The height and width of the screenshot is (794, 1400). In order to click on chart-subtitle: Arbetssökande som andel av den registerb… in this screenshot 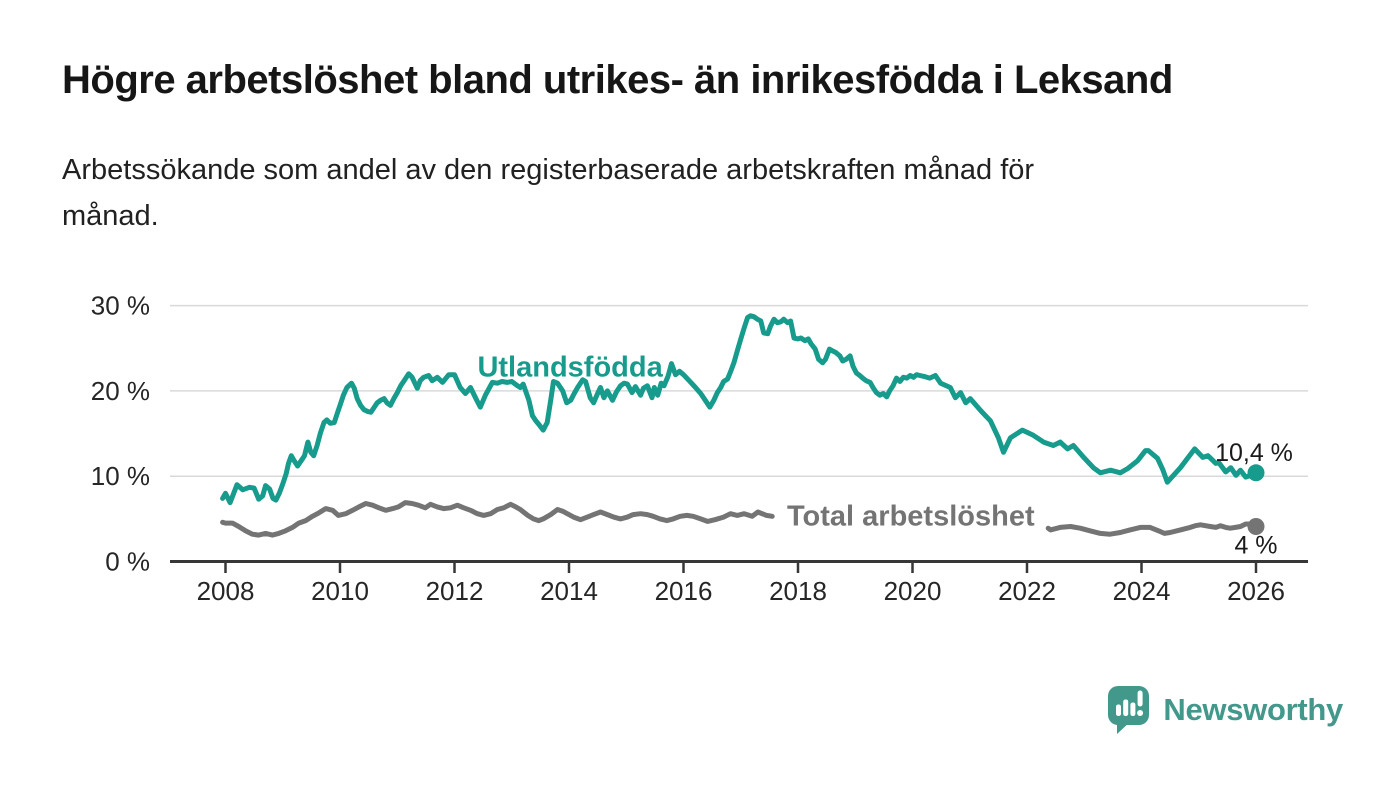, I will do `click(548, 193)`.